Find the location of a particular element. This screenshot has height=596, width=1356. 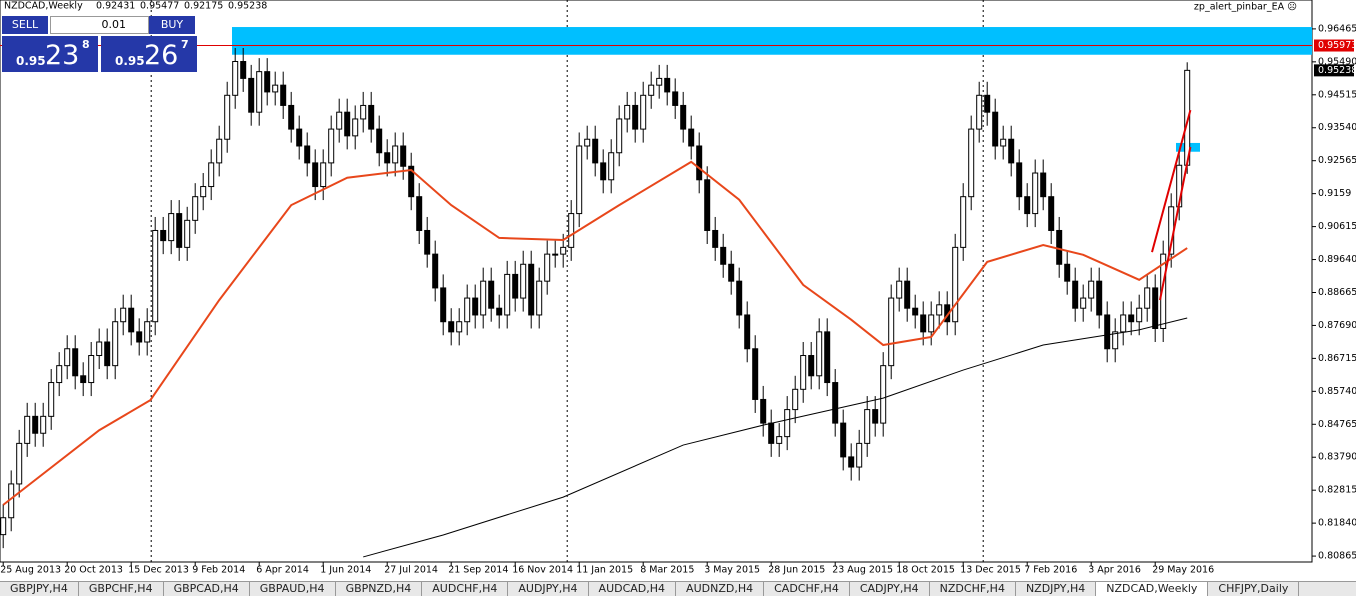

chart-tab: NZDCAD,Weekly is located at coordinates (1152, 589).